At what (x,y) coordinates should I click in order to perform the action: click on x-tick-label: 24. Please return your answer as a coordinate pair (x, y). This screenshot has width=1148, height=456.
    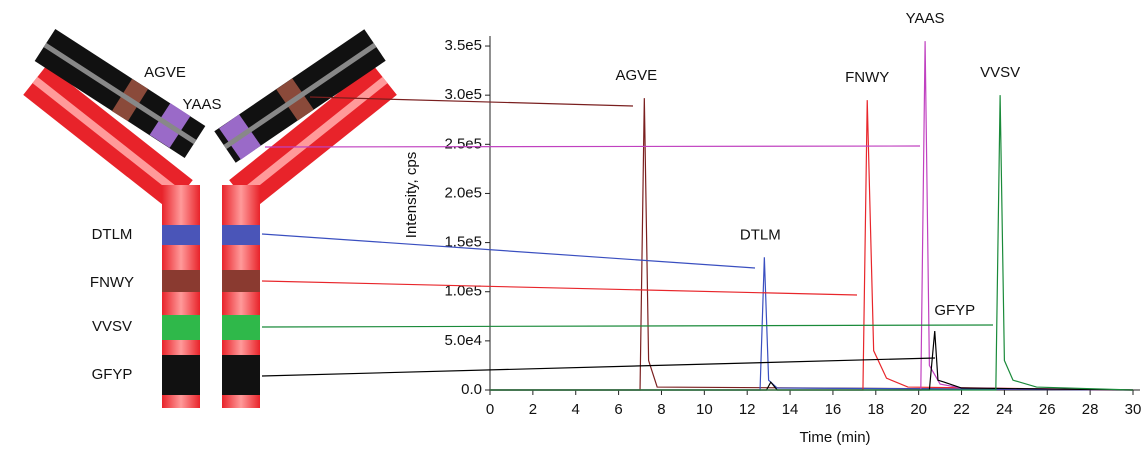
    Looking at the image, I should click on (1004, 409).